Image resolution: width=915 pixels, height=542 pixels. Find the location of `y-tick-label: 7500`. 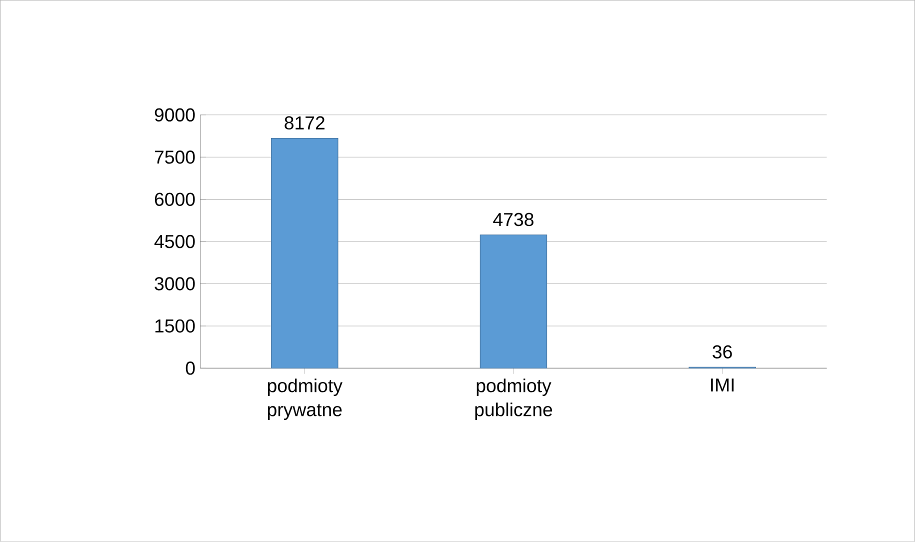

y-tick-label: 7500 is located at coordinates (174, 157).